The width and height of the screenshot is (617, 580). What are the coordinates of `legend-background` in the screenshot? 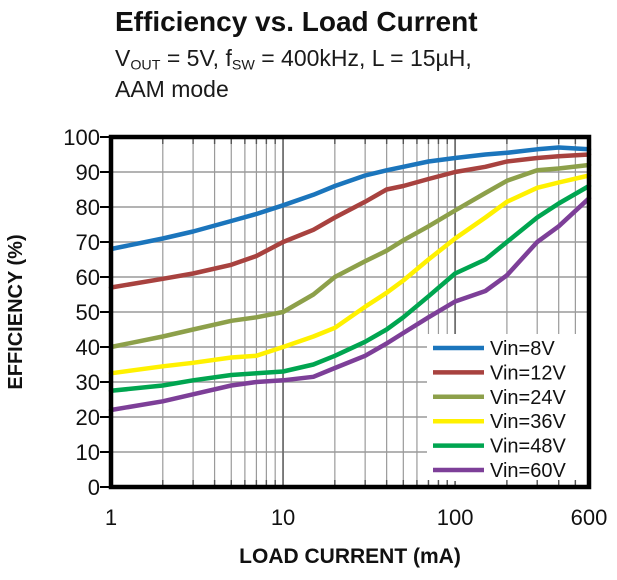 It's located at (507, 407).